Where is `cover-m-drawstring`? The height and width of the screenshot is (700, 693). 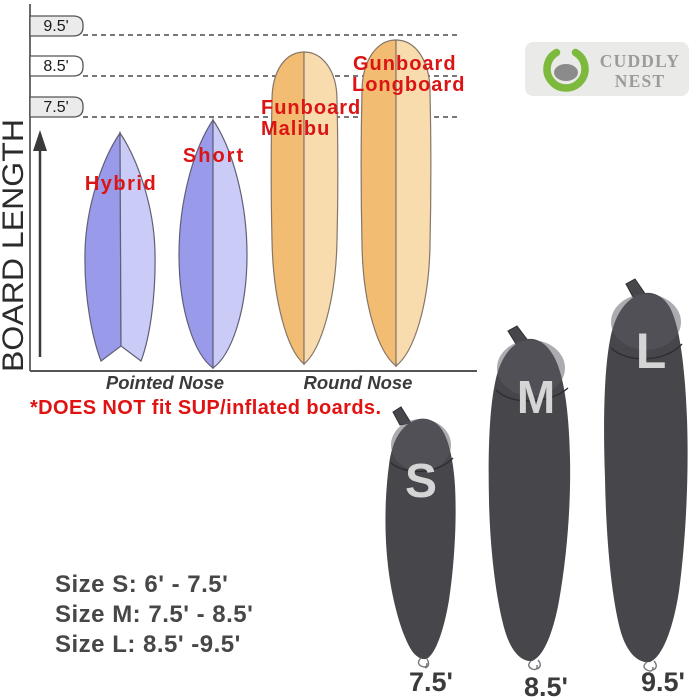 cover-m-drawstring is located at coordinates (534, 665).